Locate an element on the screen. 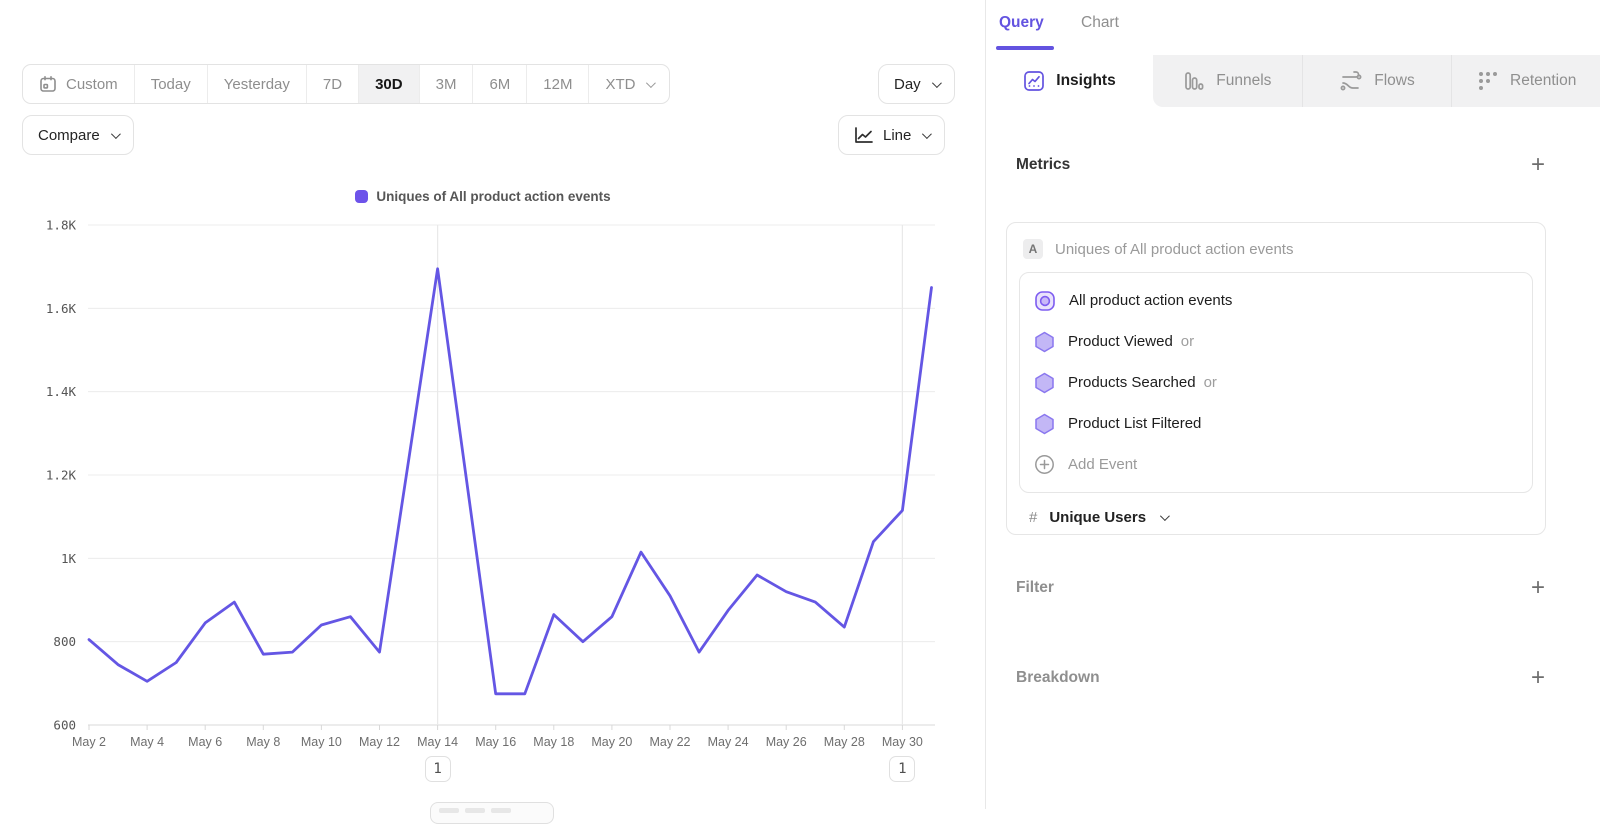 The height and width of the screenshot is (824, 1600). metric-letter-badge: A is located at coordinates (1033, 249).